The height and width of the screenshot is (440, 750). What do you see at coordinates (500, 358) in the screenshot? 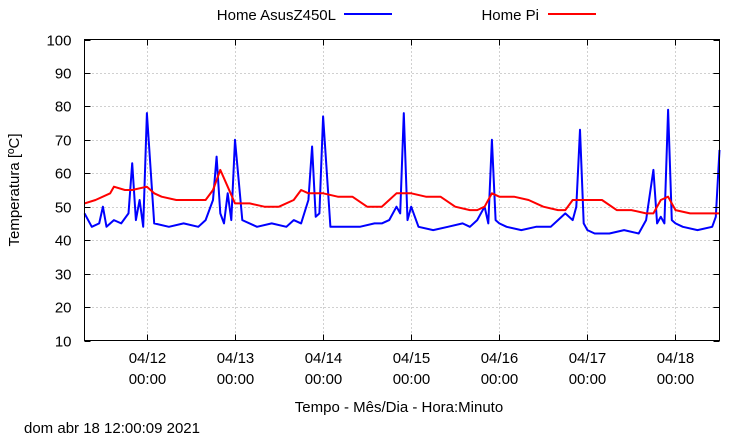
I see `x-tick-label-date: 04/16` at bounding box center [500, 358].